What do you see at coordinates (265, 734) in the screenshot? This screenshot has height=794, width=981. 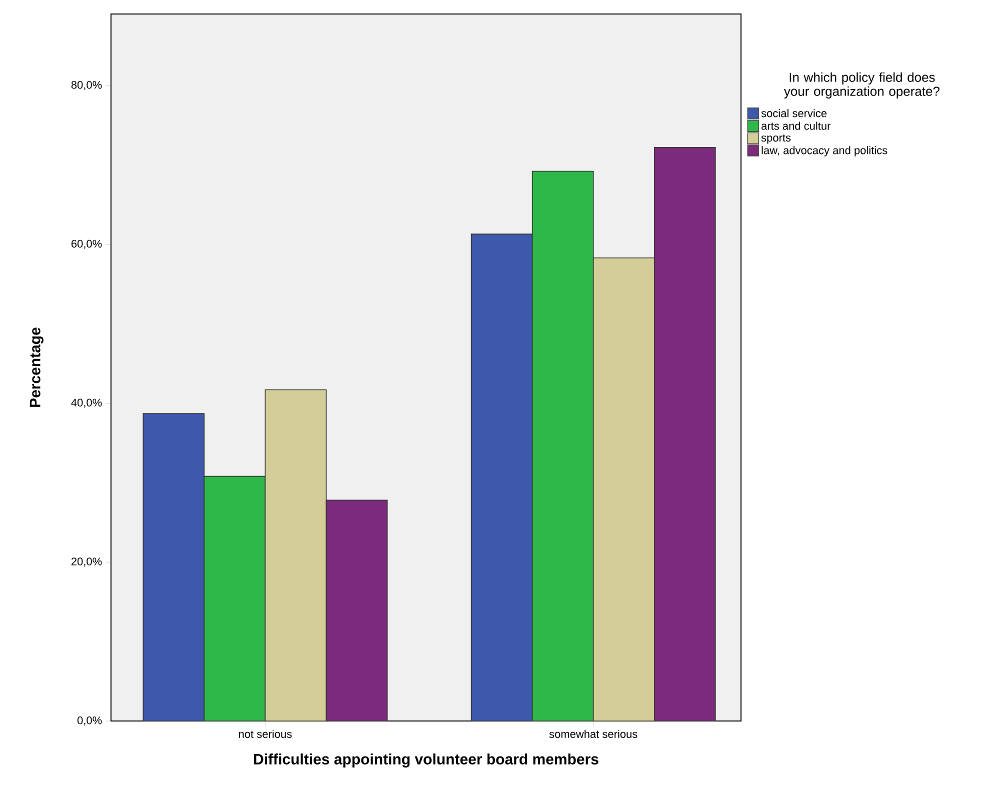 I see `x-tick-label: not serious` at bounding box center [265, 734].